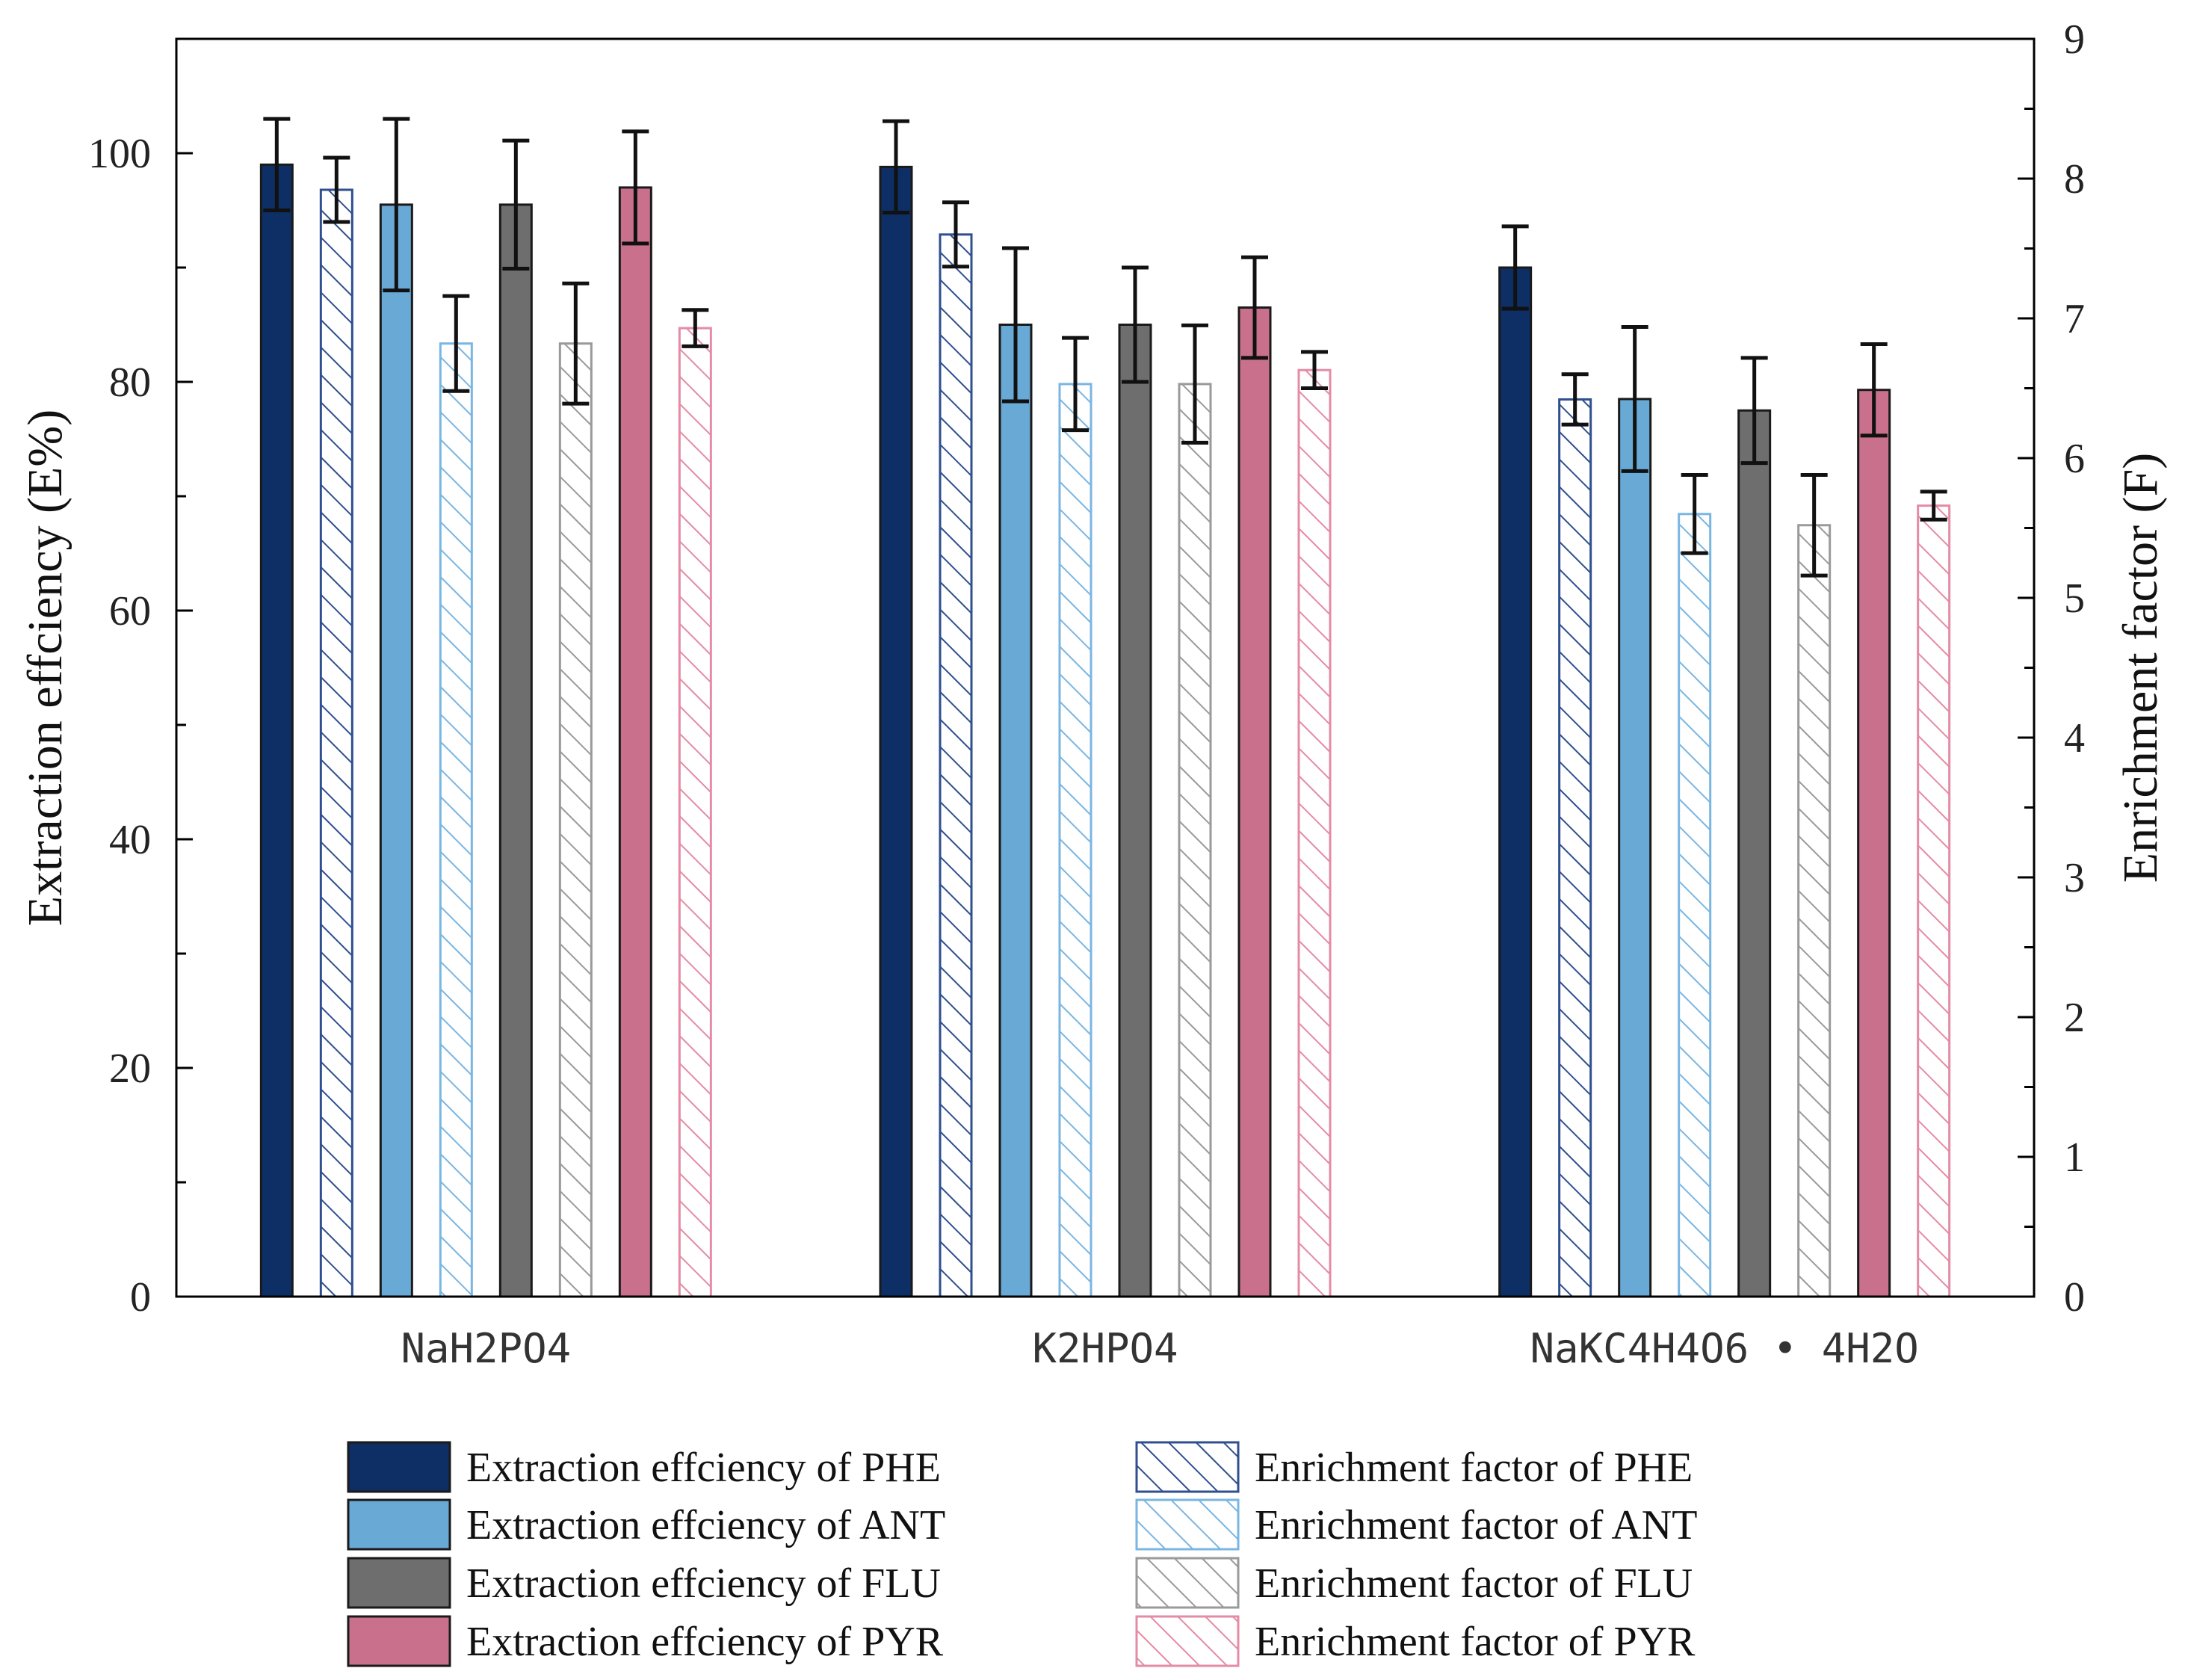 The height and width of the screenshot is (1680, 2185). Describe the element at coordinates (2074, 878) in the screenshot. I see `y-right-tick-label: 3` at that location.